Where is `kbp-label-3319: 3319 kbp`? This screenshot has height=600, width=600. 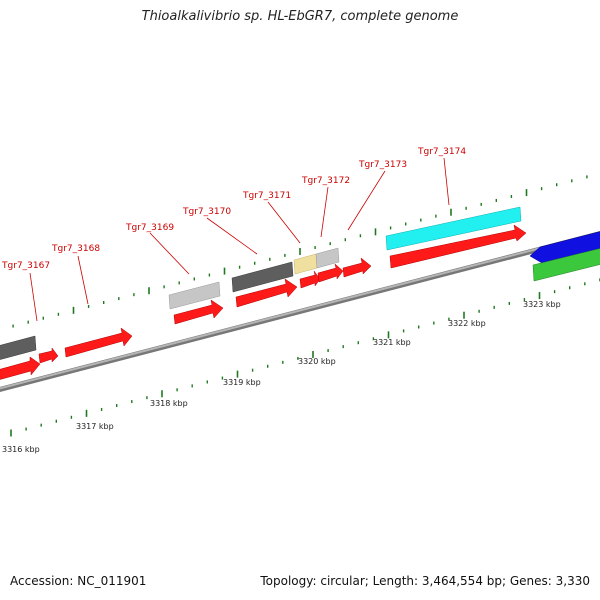
kbp-label-3319: 3319 kbp is located at coordinates (242, 382).